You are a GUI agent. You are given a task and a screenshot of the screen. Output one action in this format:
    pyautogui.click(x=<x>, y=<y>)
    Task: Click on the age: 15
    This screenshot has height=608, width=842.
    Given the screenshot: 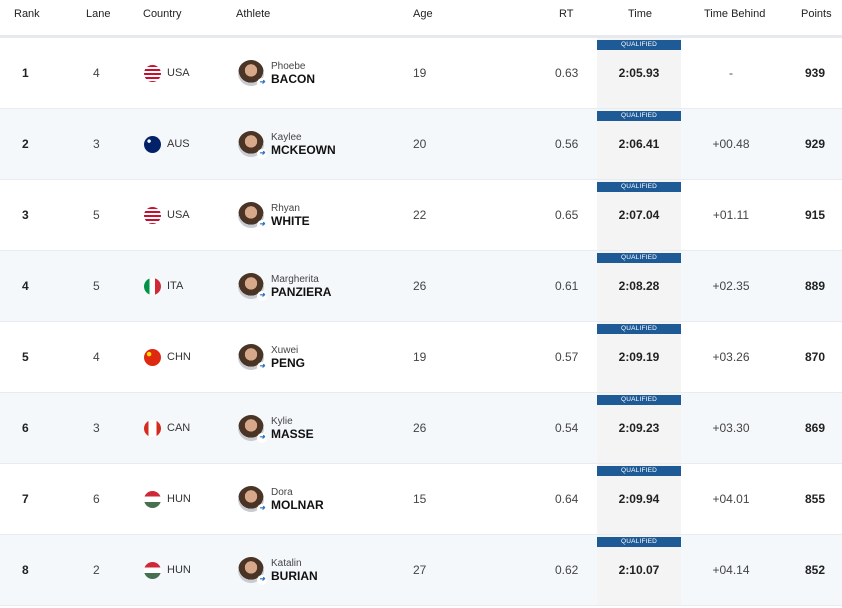 What is the action you would take?
    pyautogui.click(x=420, y=499)
    